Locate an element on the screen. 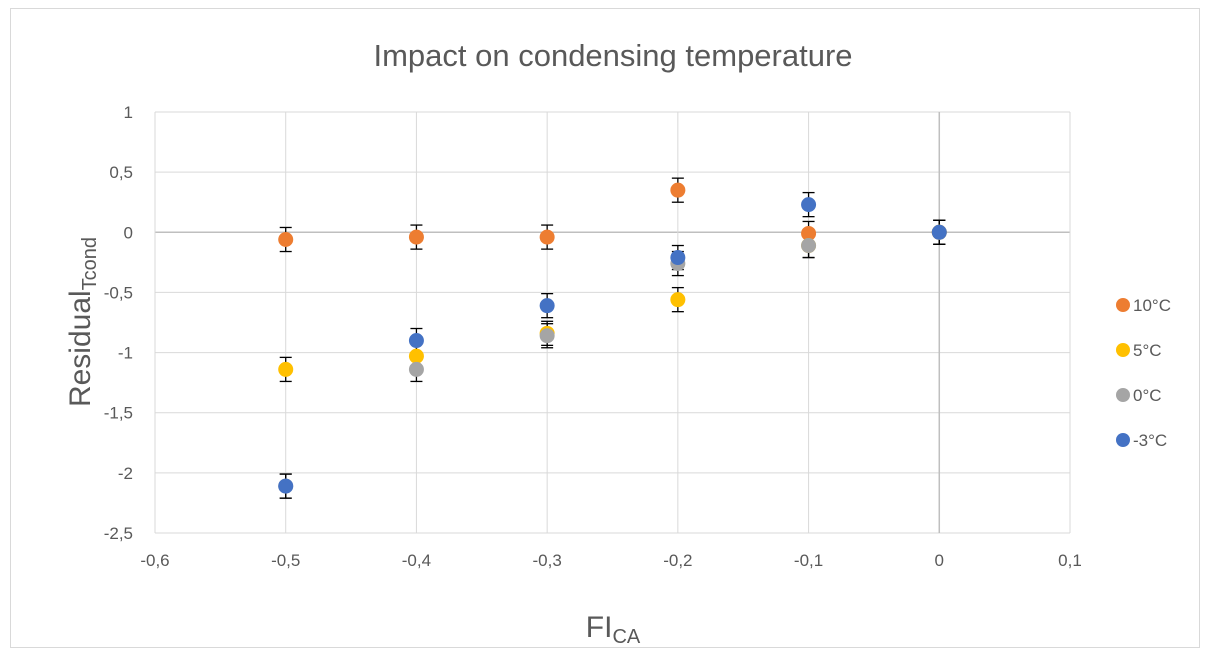 The width and height of the screenshot is (1212, 655). legend: 10°C 5°C 0°C -3°C is located at coordinates (1143, 373).